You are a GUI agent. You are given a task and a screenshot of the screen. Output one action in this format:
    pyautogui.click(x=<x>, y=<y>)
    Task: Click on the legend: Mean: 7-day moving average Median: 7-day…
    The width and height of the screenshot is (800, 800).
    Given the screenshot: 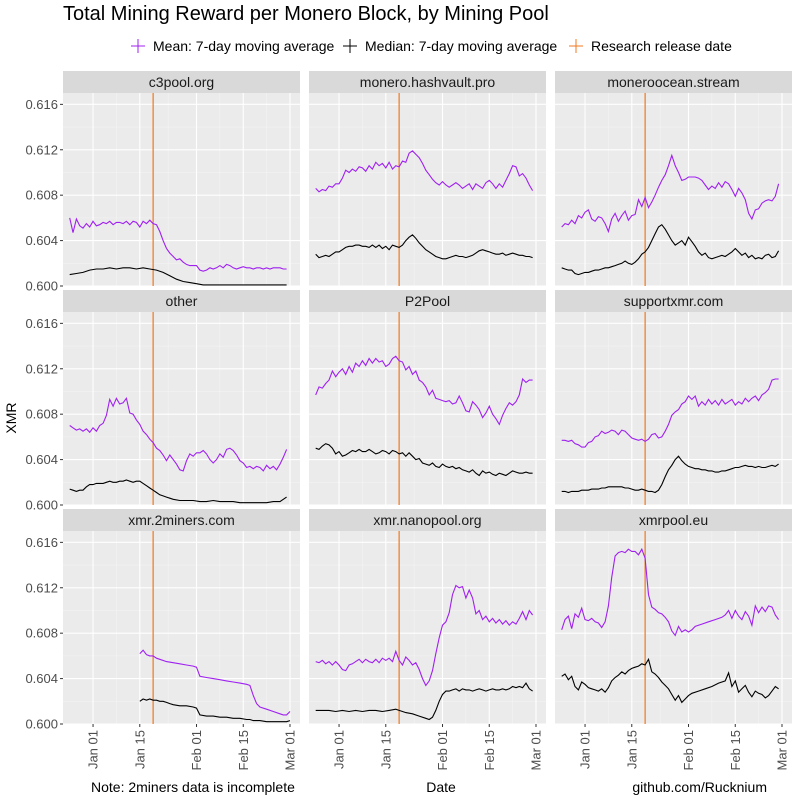 What is the action you would take?
    pyautogui.click(x=431, y=46)
    